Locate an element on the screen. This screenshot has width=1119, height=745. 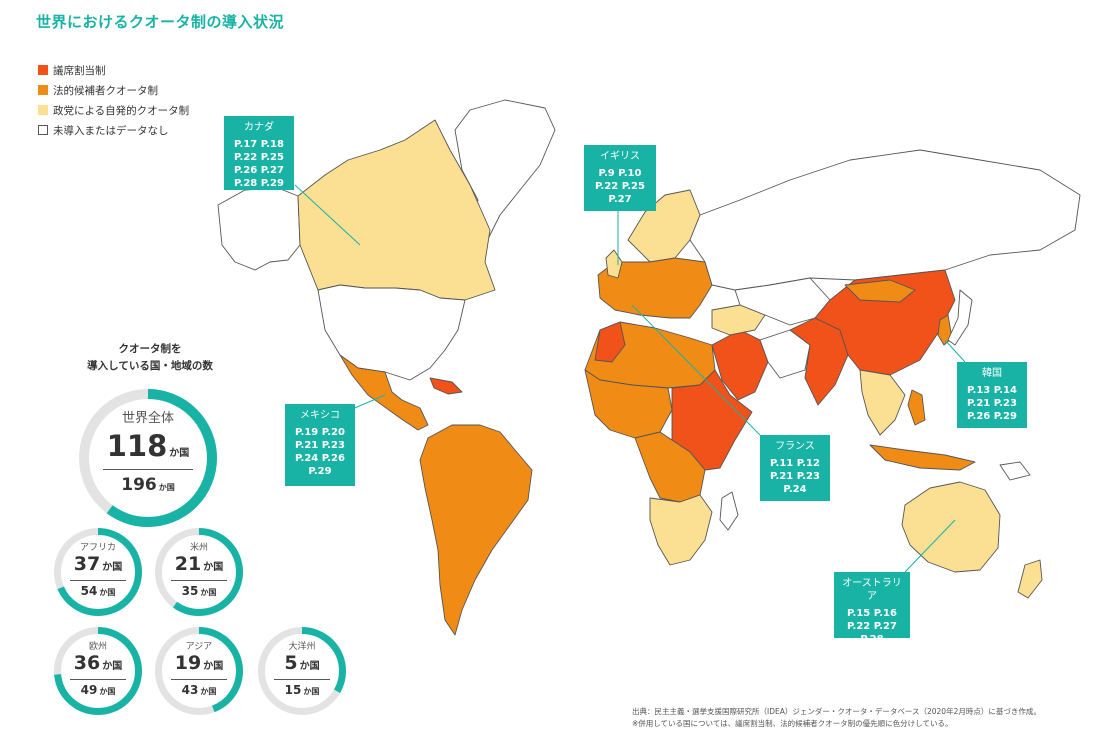
callout-pages: P.19 P.20 is located at coordinates (320, 432).